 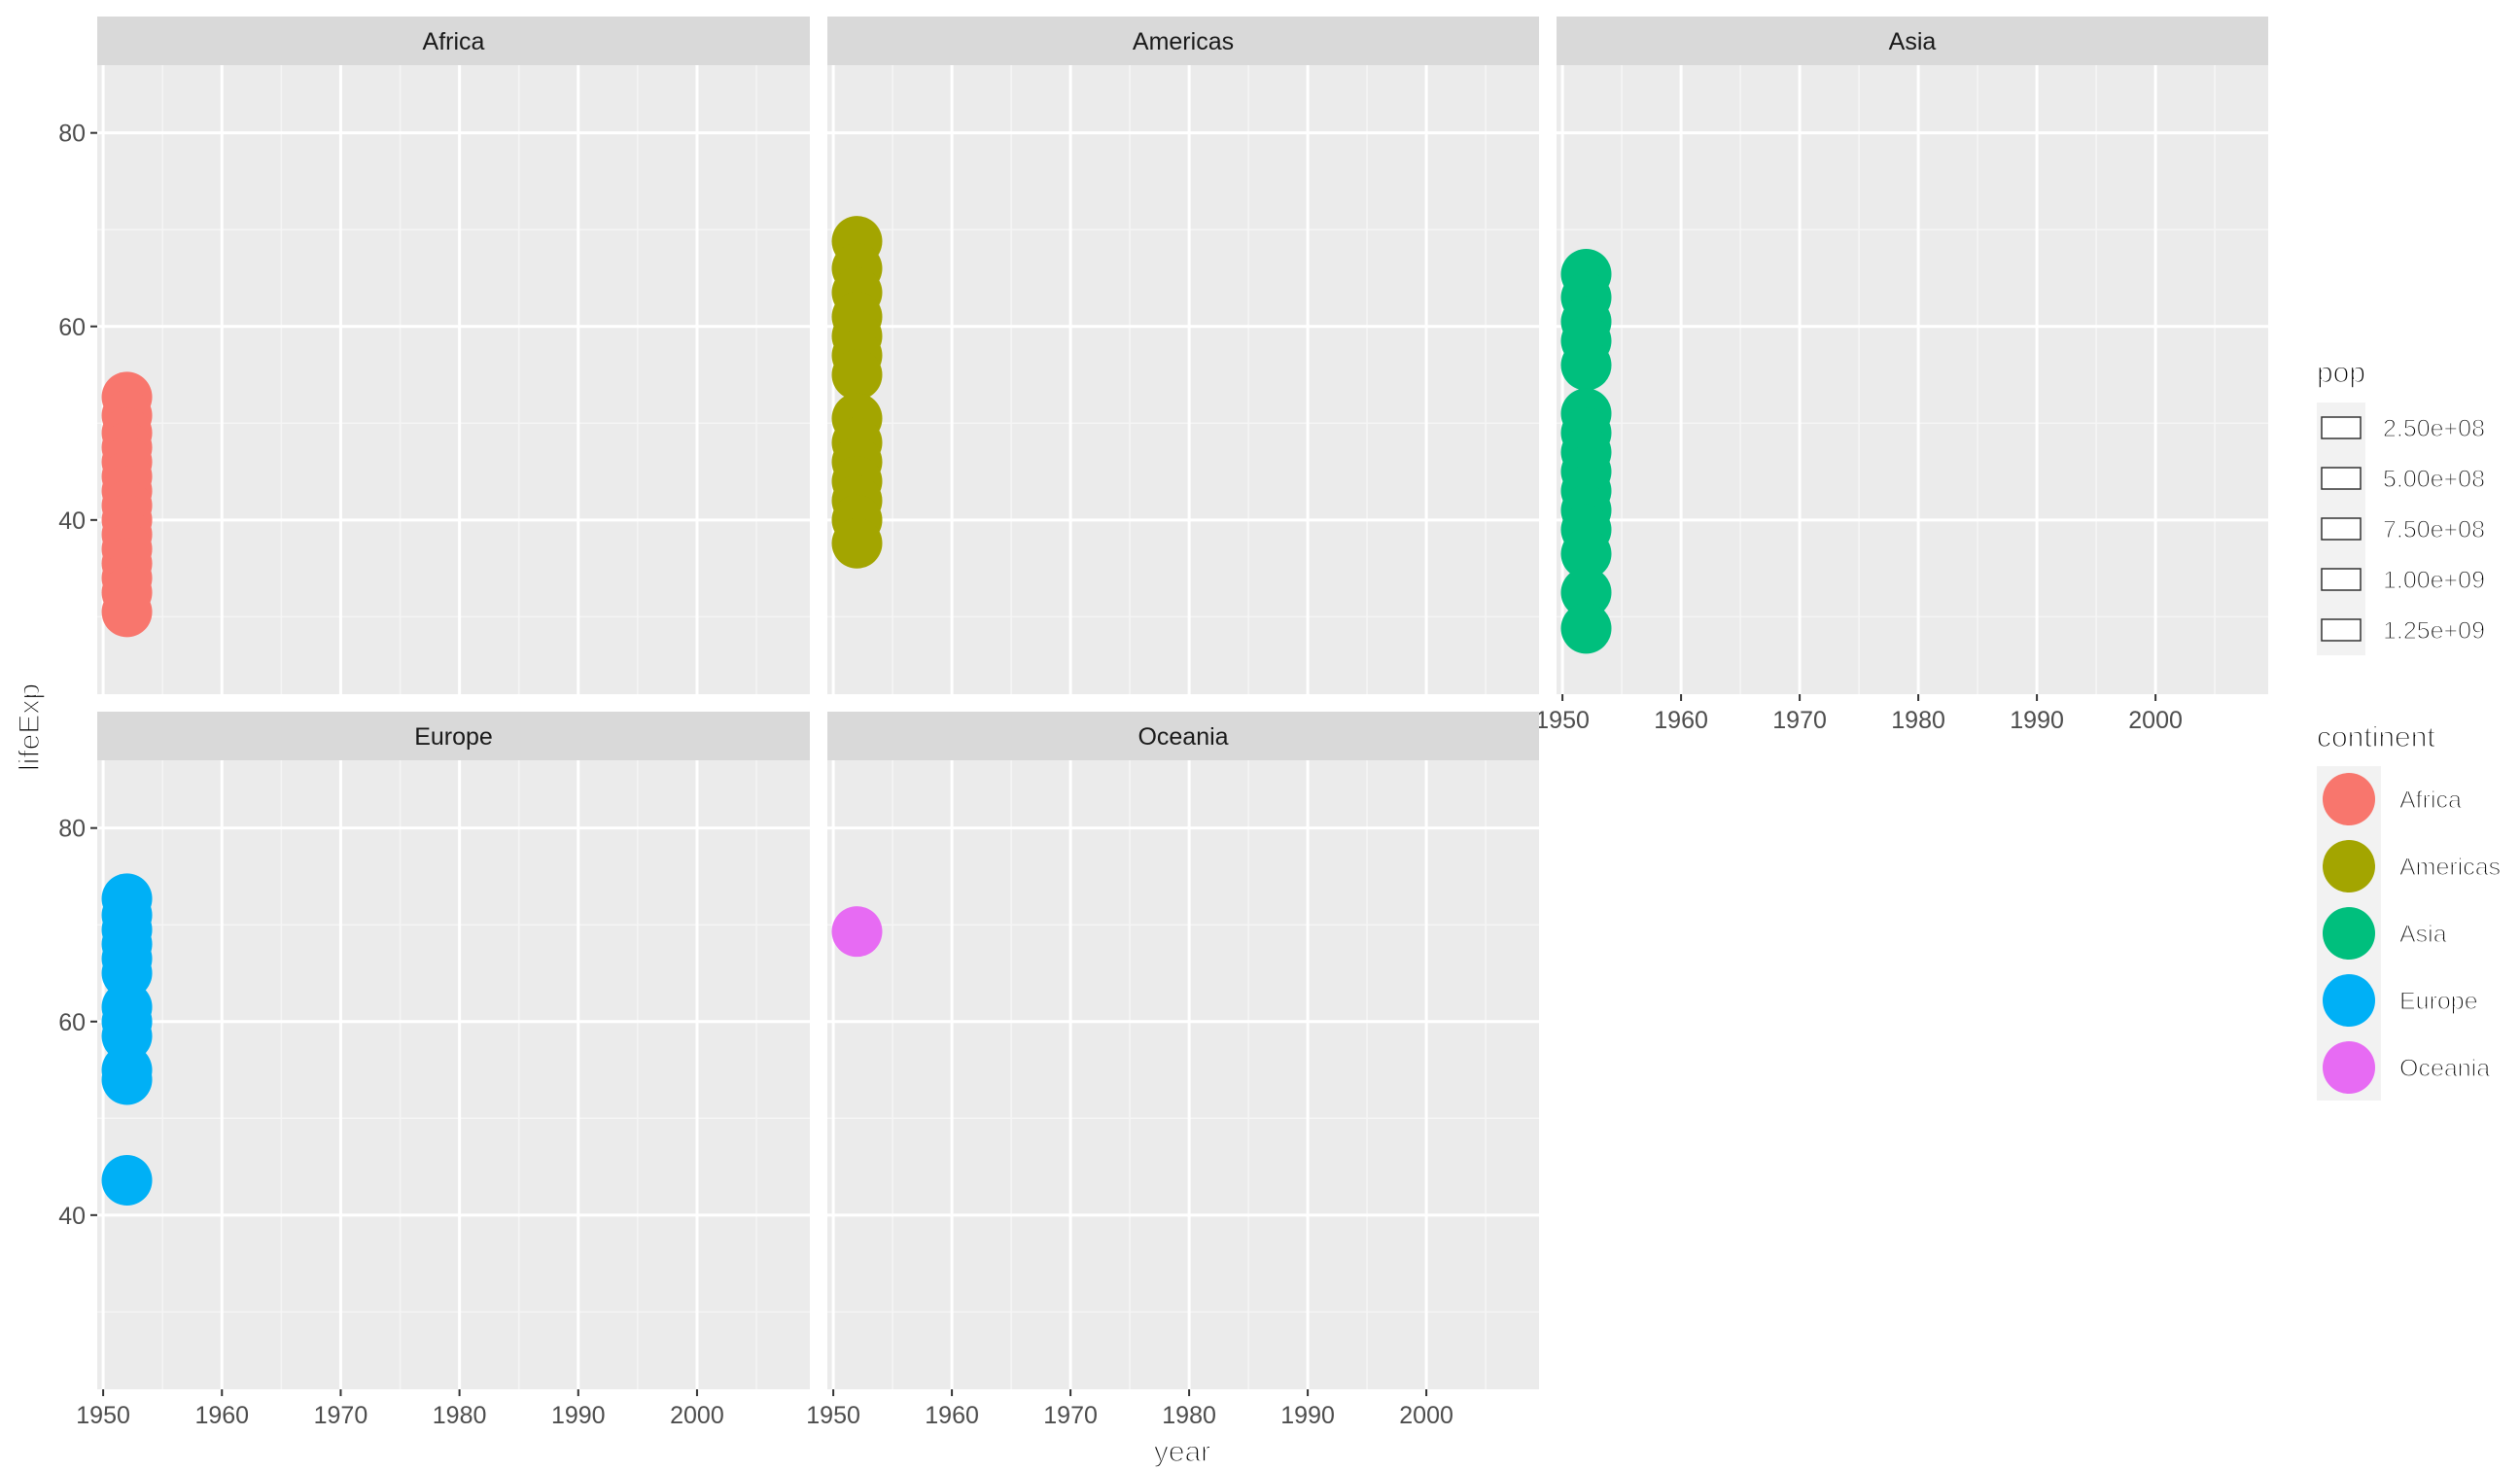 I want to click on size-legend-label: 2.50e+08, so click(x=2434, y=428).